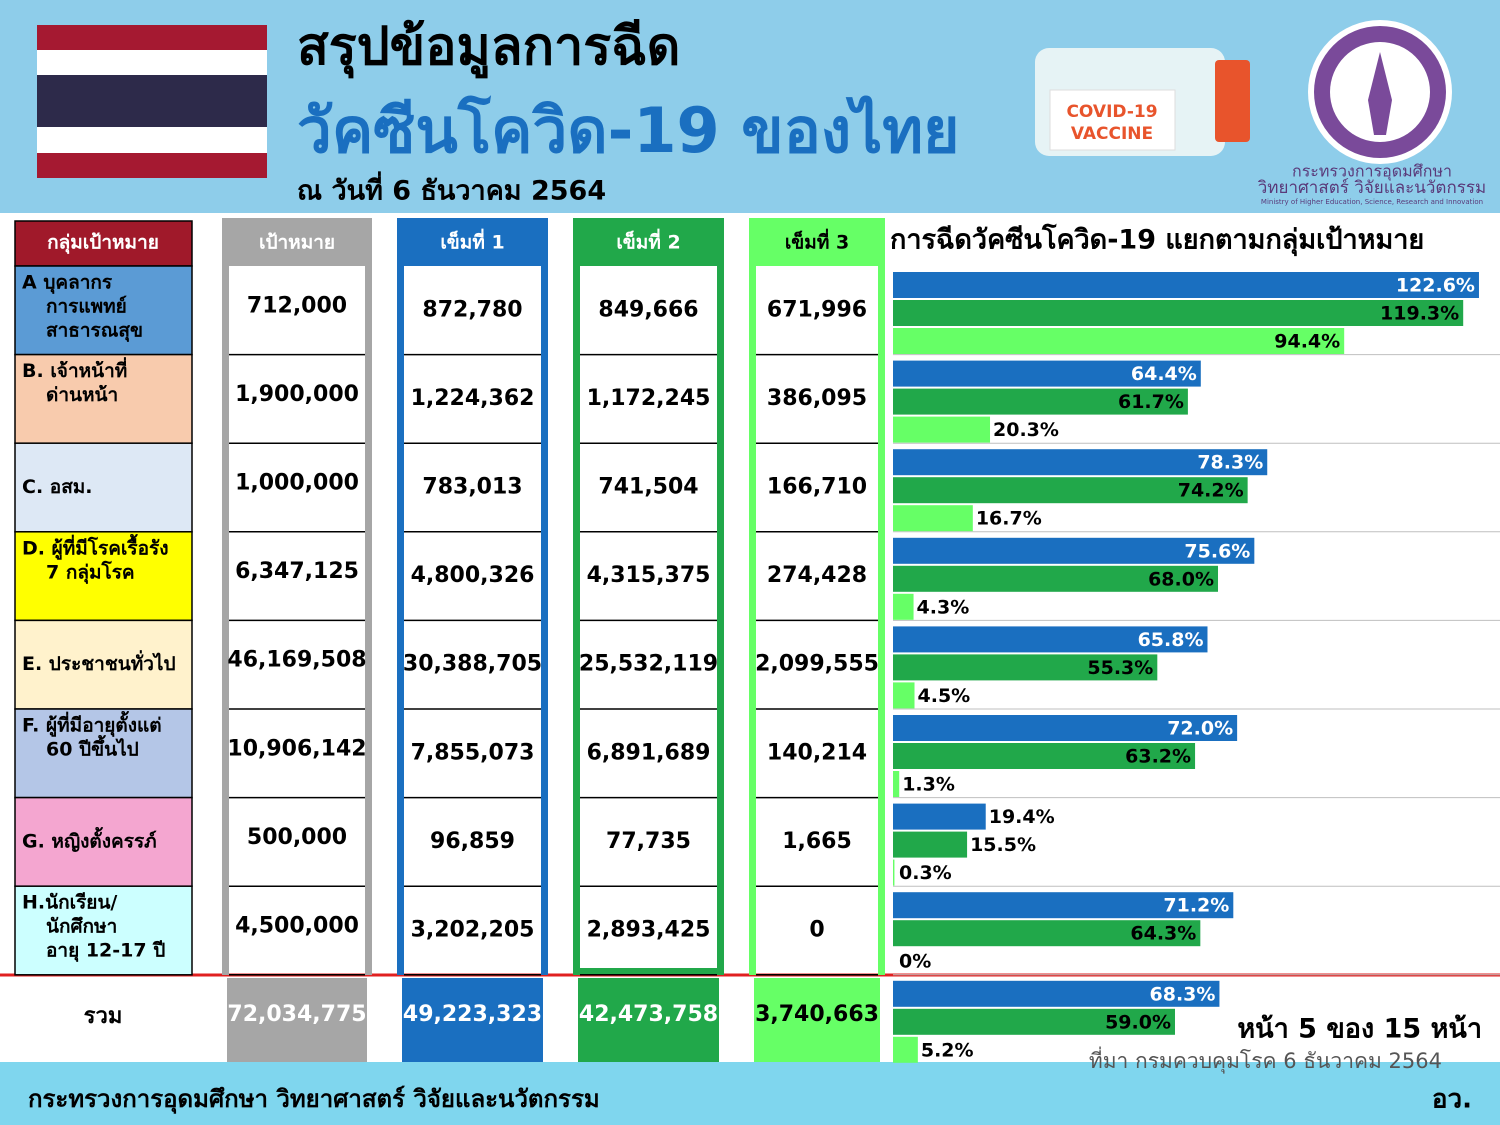 The width and height of the screenshot is (1500, 1125). I want to click on cell-value: 671,996, so click(817, 309).